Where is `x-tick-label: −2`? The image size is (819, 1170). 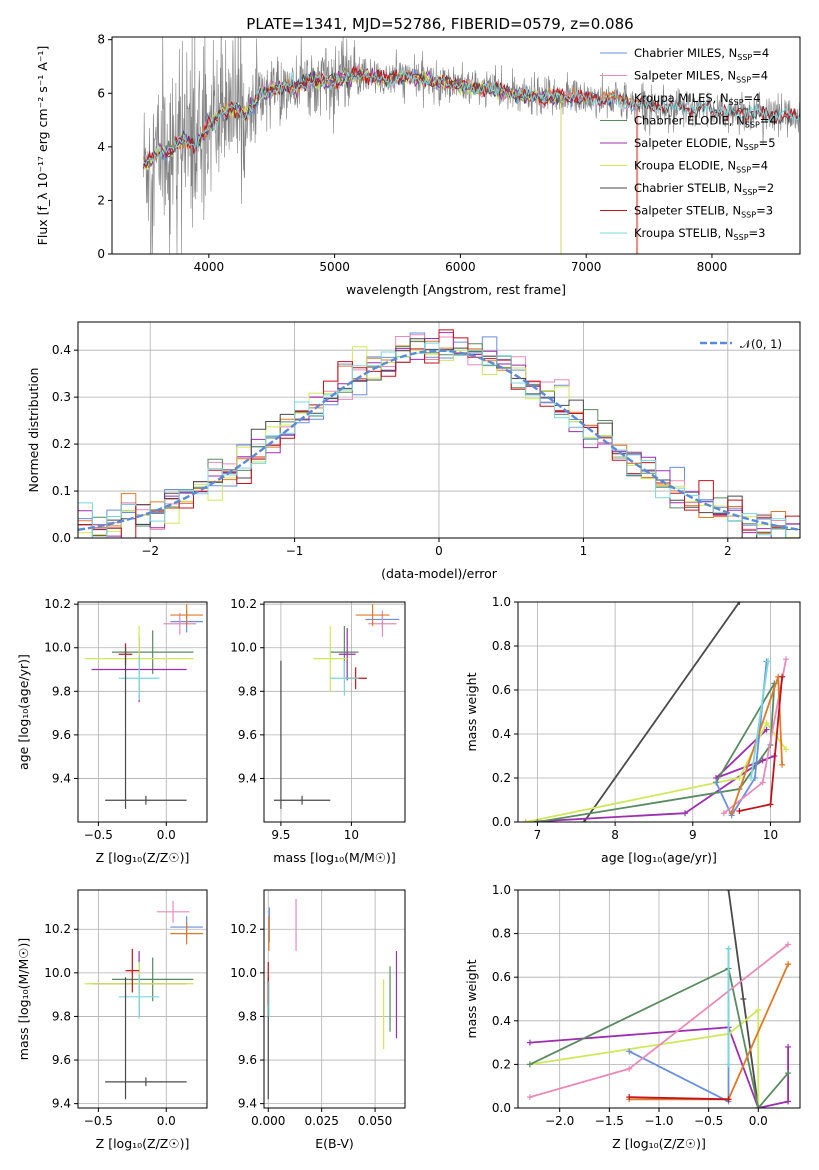
x-tick-label: −2 is located at coordinates (150, 551).